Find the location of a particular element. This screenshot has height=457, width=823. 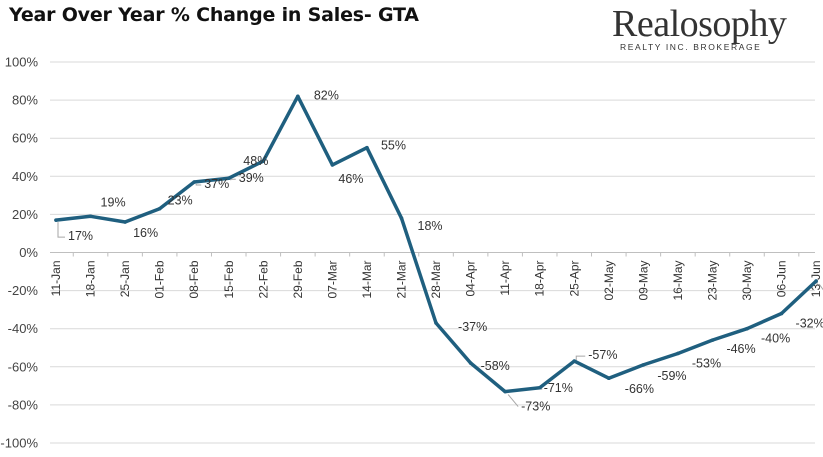

logo-tagline: REALTY INC. BROKERAGE is located at coordinates (691, 47).